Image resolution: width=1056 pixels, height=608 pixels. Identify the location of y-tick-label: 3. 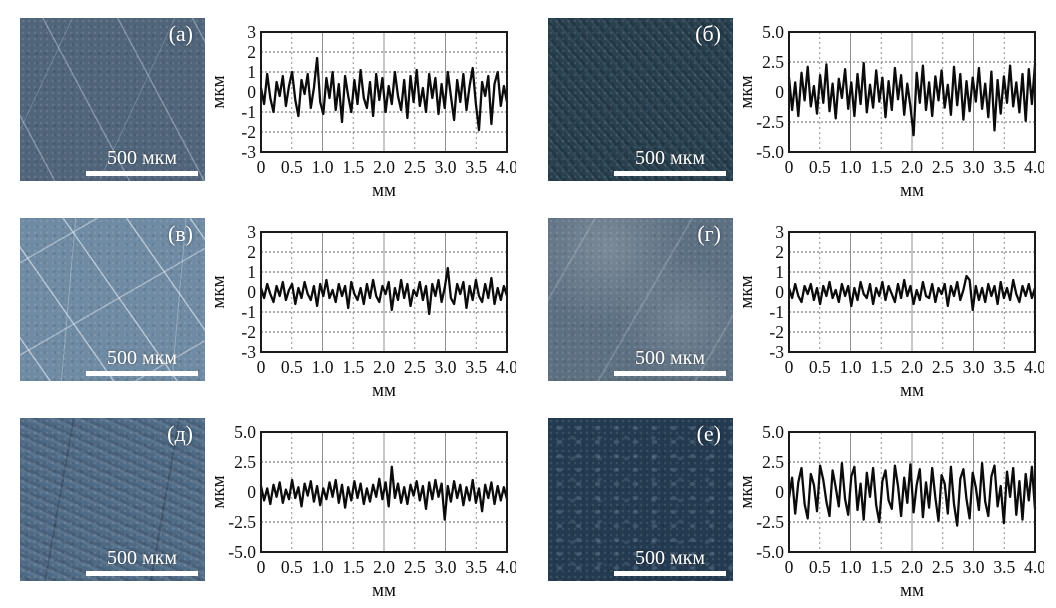
(251, 233).